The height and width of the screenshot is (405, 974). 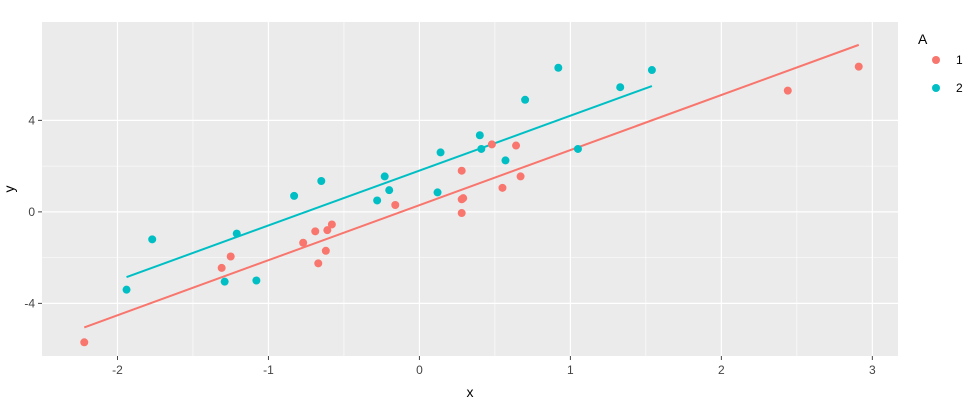 I want to click on legend-label-1: 1, so click(x=959, y=60).